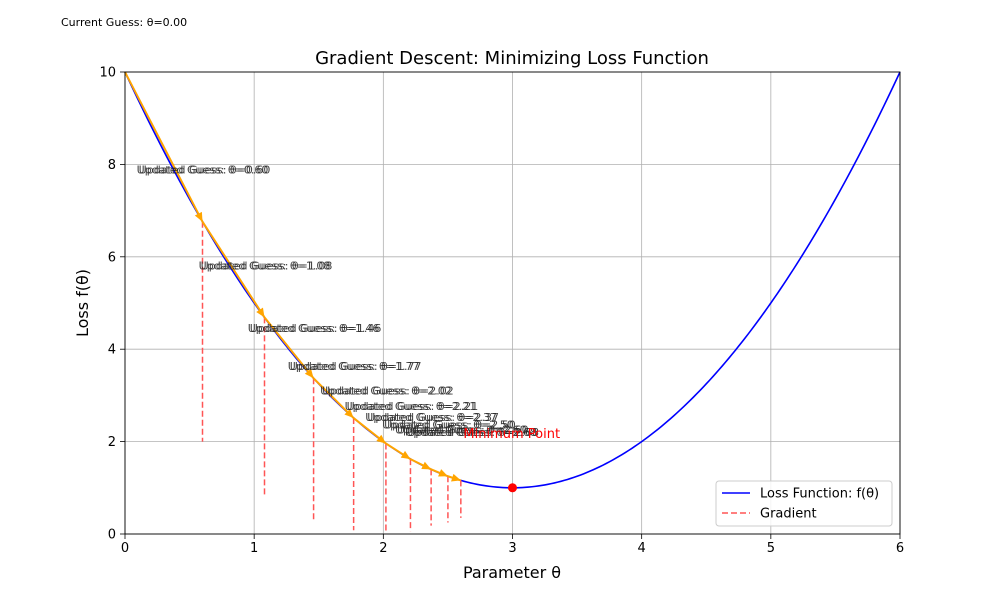 The height and width of the screenshot is (600, 1000). I want to click on x-axis-label: Parameter θ, so click(512, 572).